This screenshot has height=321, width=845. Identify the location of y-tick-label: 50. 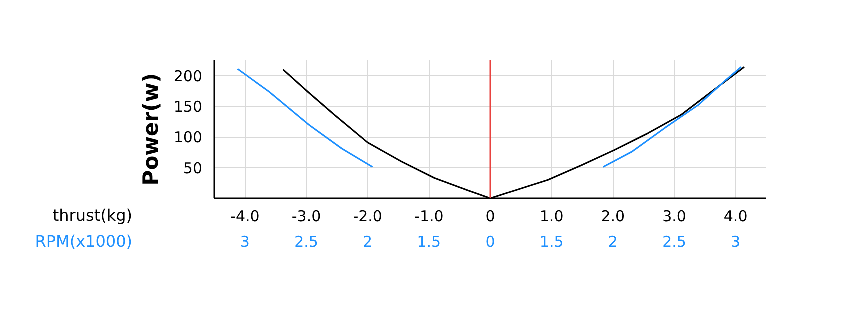
(193, 168).